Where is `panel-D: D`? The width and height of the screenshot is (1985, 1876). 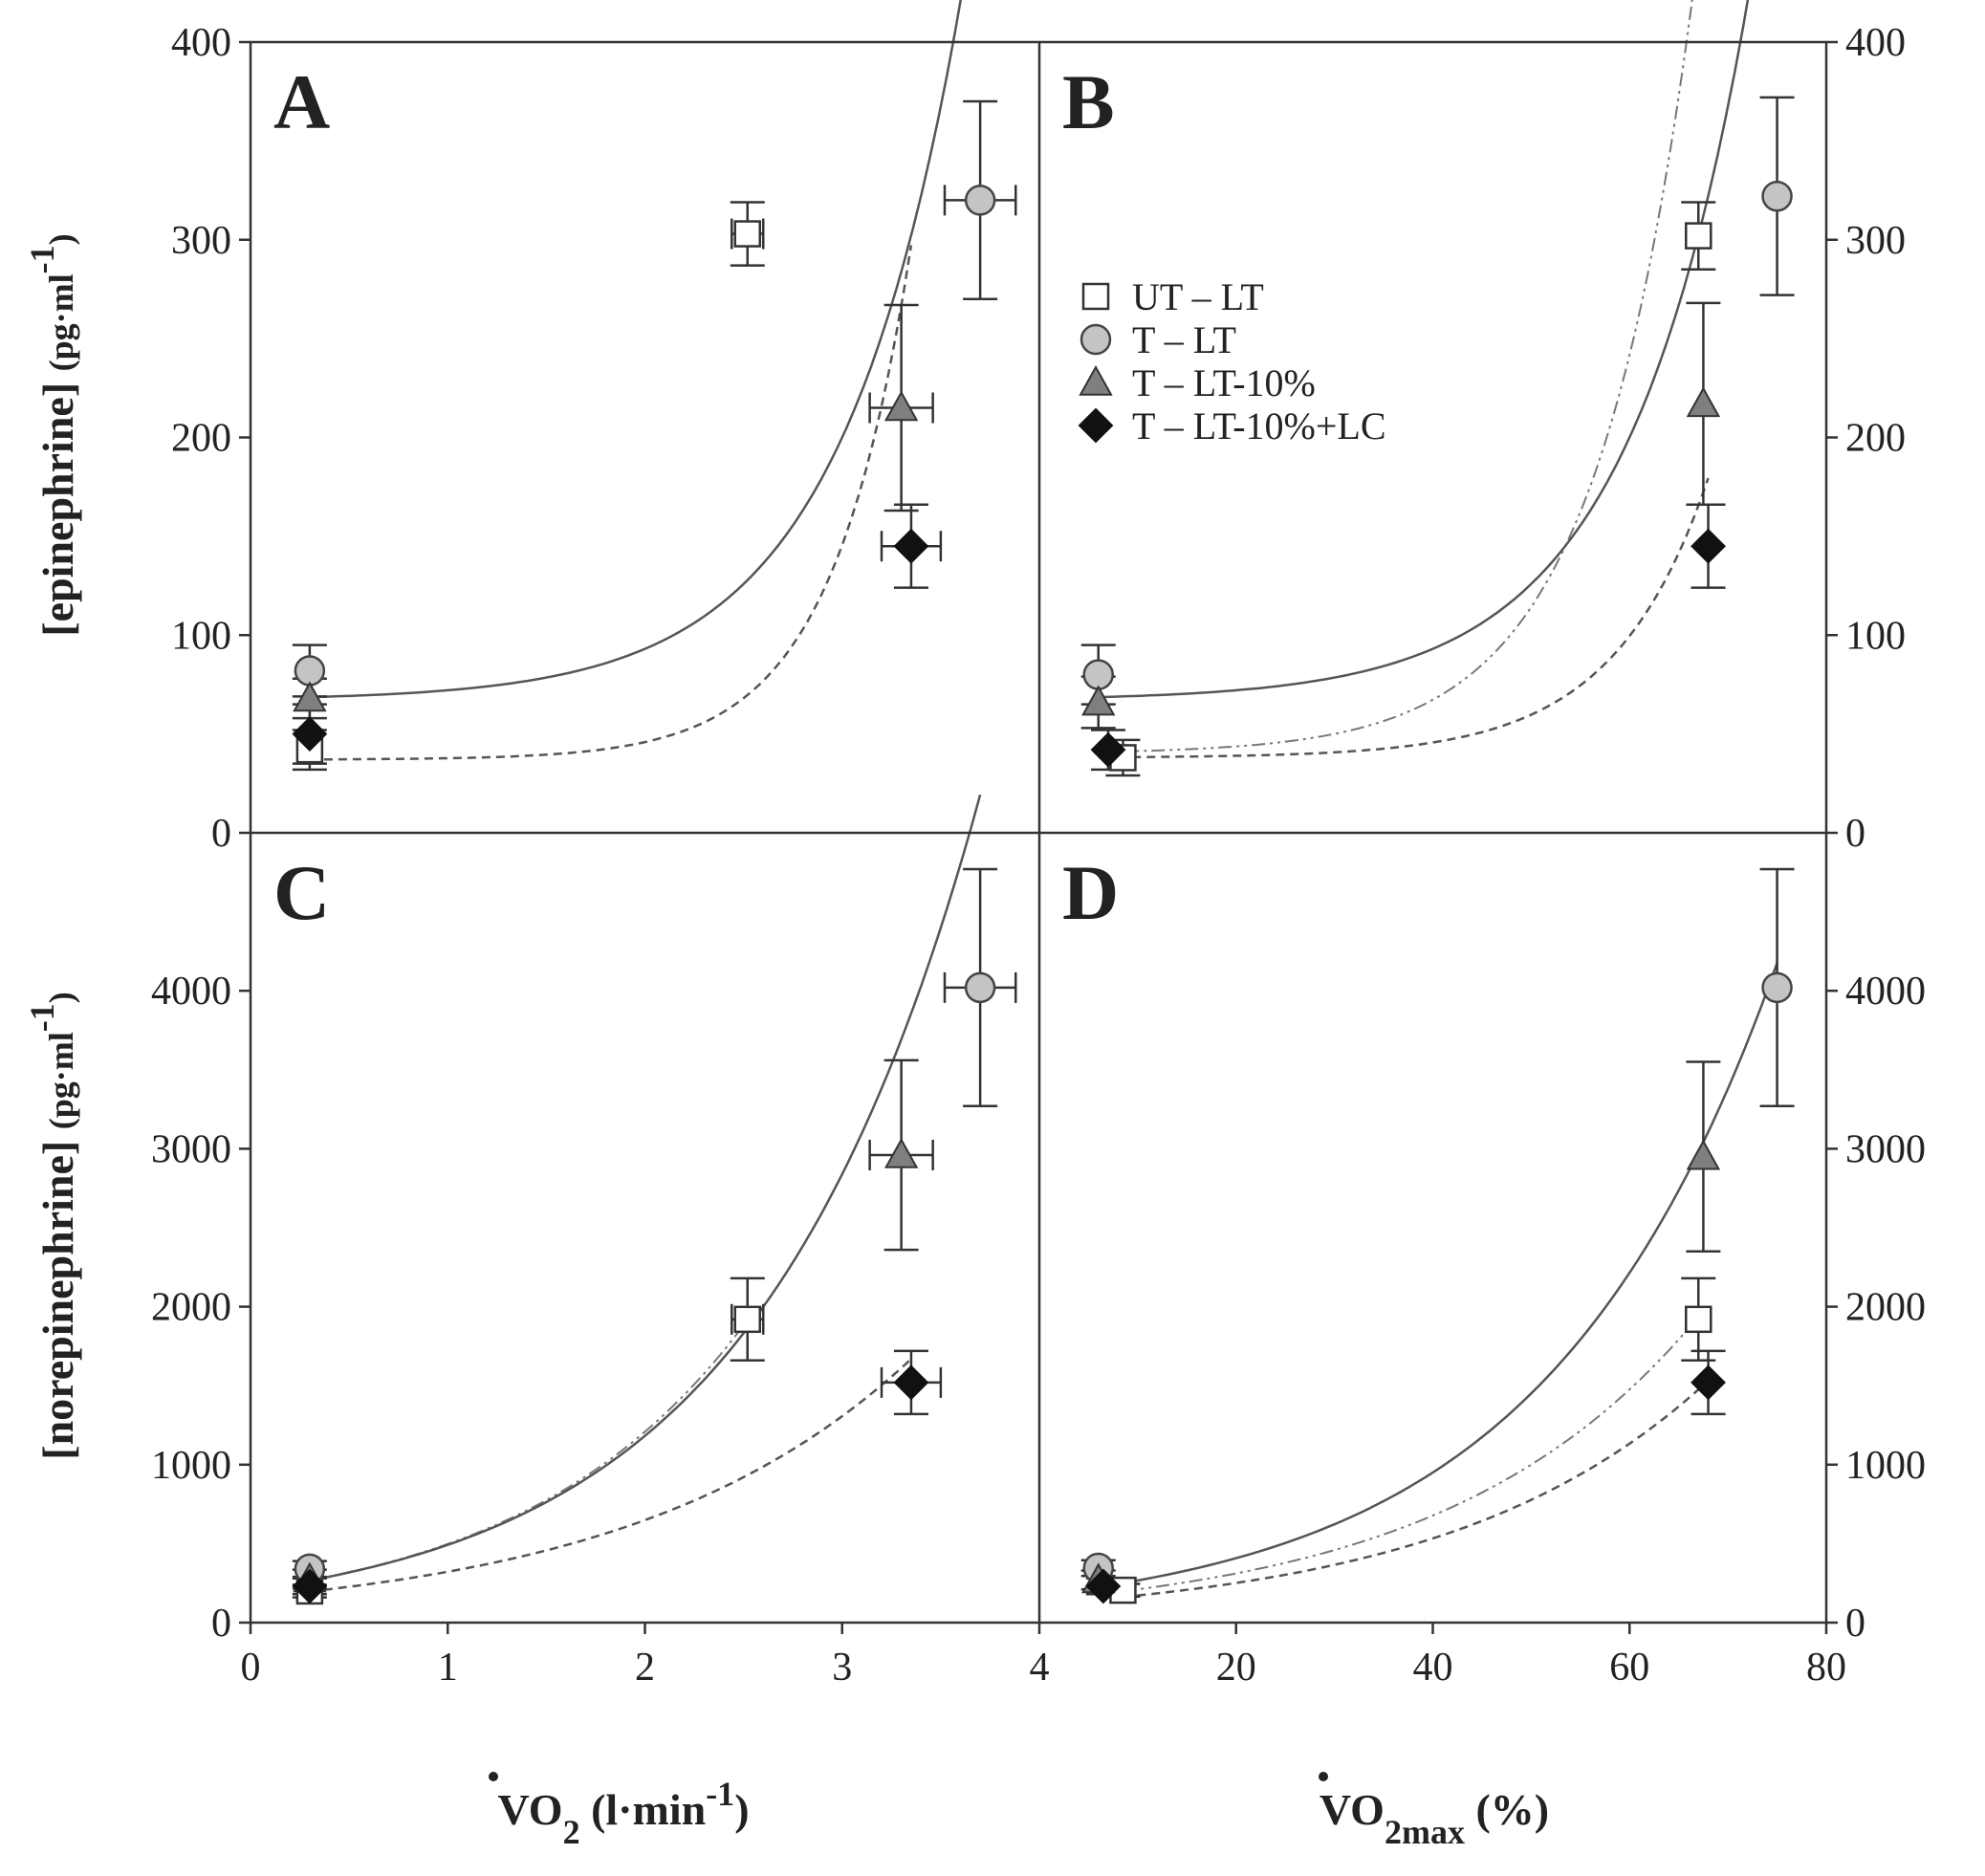
panel-D: D is located at coordinates (1428, 1226).